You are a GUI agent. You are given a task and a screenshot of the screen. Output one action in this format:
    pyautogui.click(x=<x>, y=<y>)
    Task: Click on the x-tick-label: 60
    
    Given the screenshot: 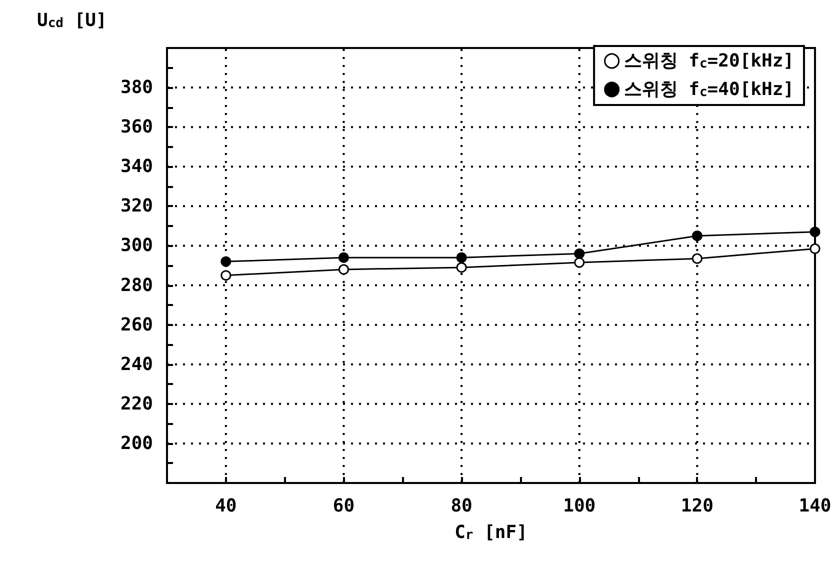 What is the action you would take?
    pyautogui.click(x=343, y=506)
    